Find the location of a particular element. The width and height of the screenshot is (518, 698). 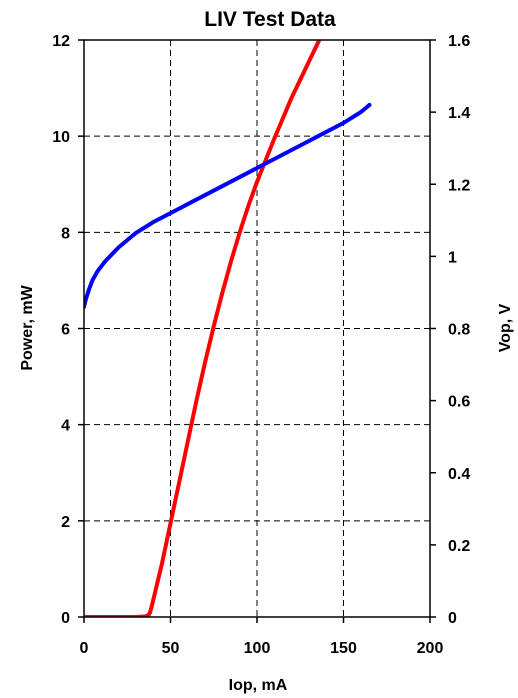

x-tick-label: 150 is located at coordinates (343, 648).